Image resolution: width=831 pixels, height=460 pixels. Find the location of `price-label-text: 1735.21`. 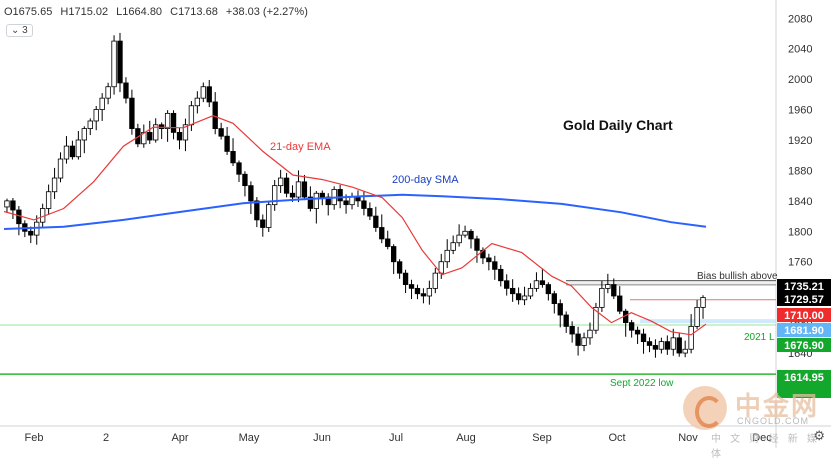

price-label-text: 1735.21 is located at coordinates (804, 287).